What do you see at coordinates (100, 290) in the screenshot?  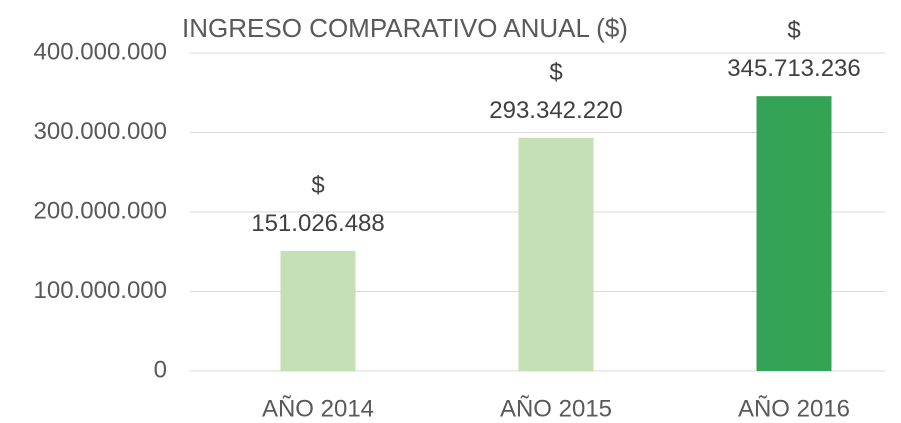 I see `y-tick-label: 100.000.000` at bounding box center [100, 290].